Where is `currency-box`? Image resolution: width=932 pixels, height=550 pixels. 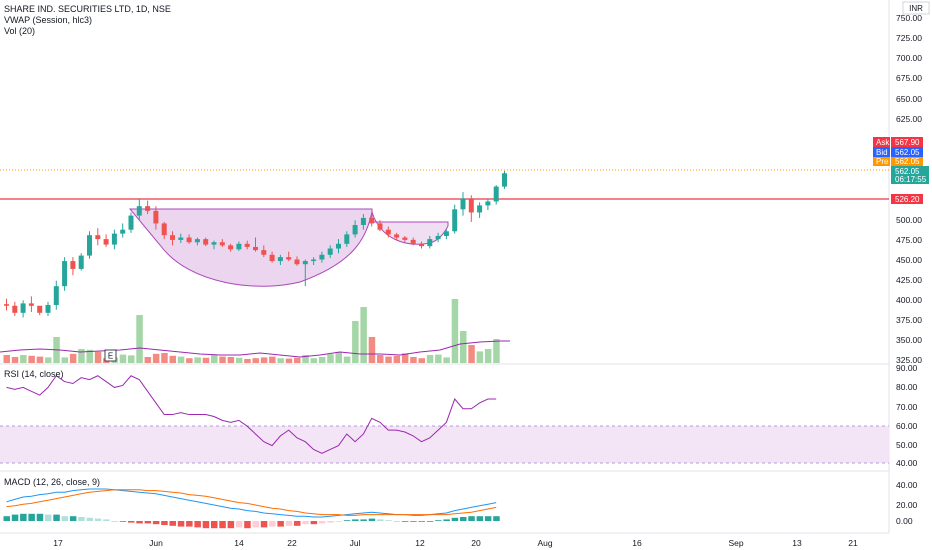
currency-box is located at coordinates (916, 8).